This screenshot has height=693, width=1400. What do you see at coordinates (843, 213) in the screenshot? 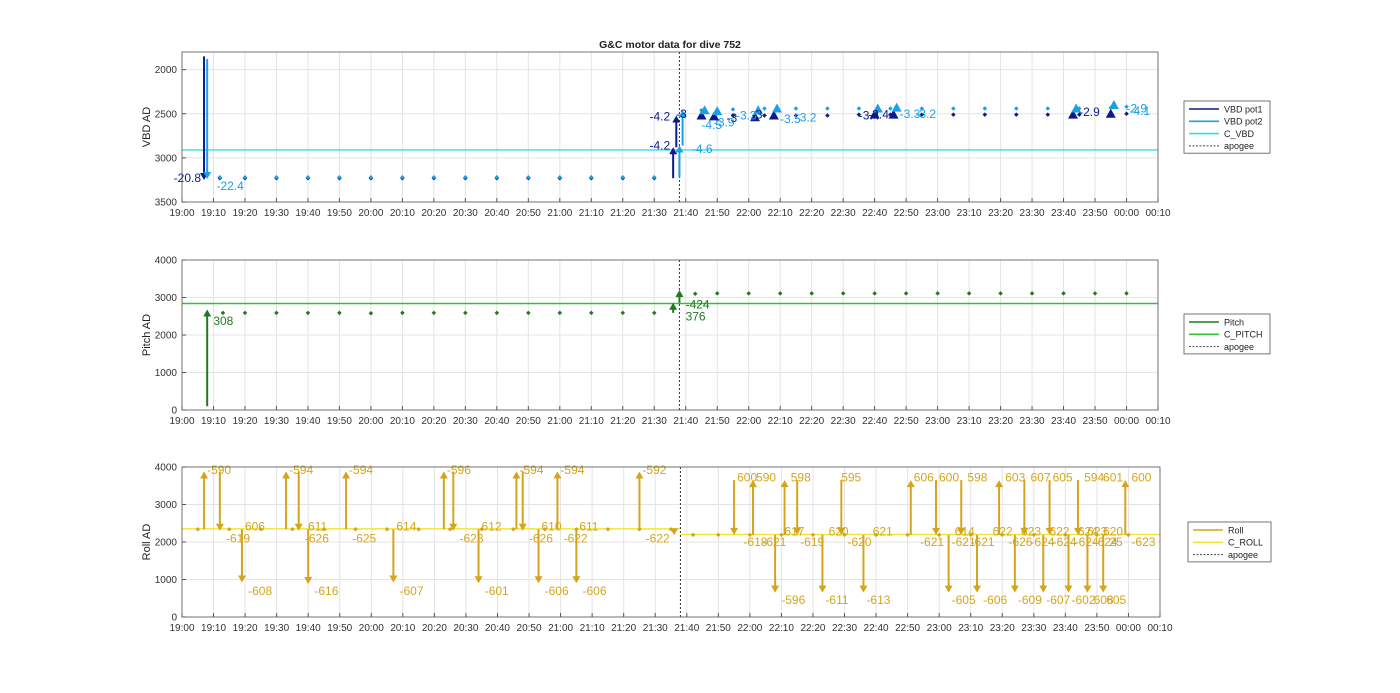
I see `vbd-xtick-label: 22:30` at bounding box center [843, 213].